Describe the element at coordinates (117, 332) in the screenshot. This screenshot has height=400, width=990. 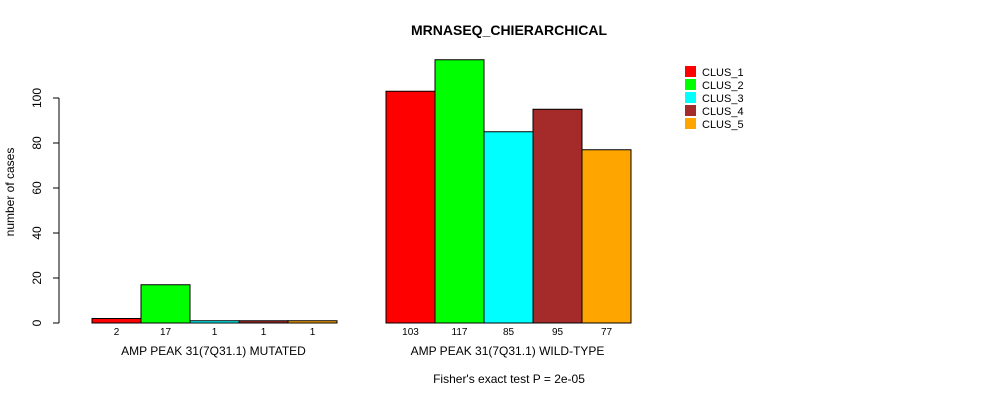
I see `bar-value-label: 2` at that location.